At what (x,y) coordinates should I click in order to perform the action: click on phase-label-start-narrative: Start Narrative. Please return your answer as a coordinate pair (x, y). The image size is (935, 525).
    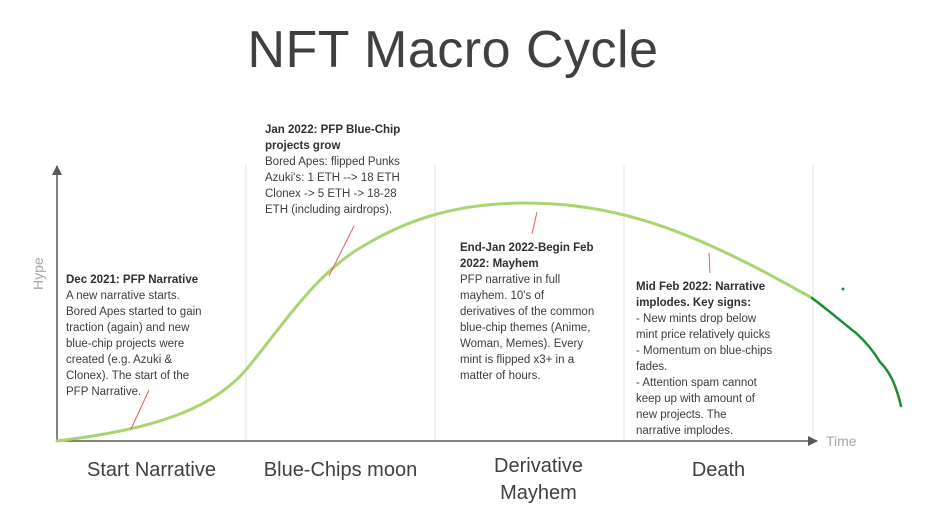
    Looking at the image, I should click on (151, 470).